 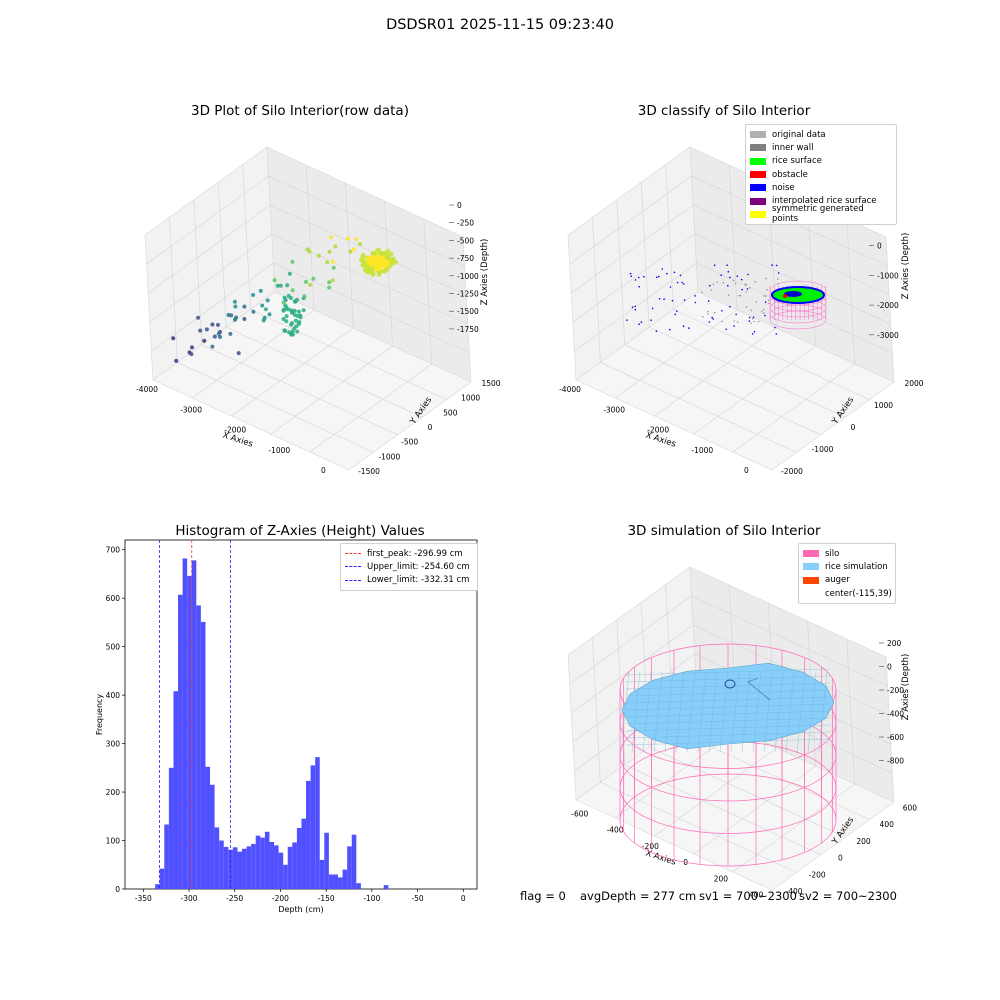 What do you see at coordinates (409, 566) in the screenshot?
I see `legend-item-upper-limit: Upper_limit: -254.60 cm` at bounding box center [409, 566].